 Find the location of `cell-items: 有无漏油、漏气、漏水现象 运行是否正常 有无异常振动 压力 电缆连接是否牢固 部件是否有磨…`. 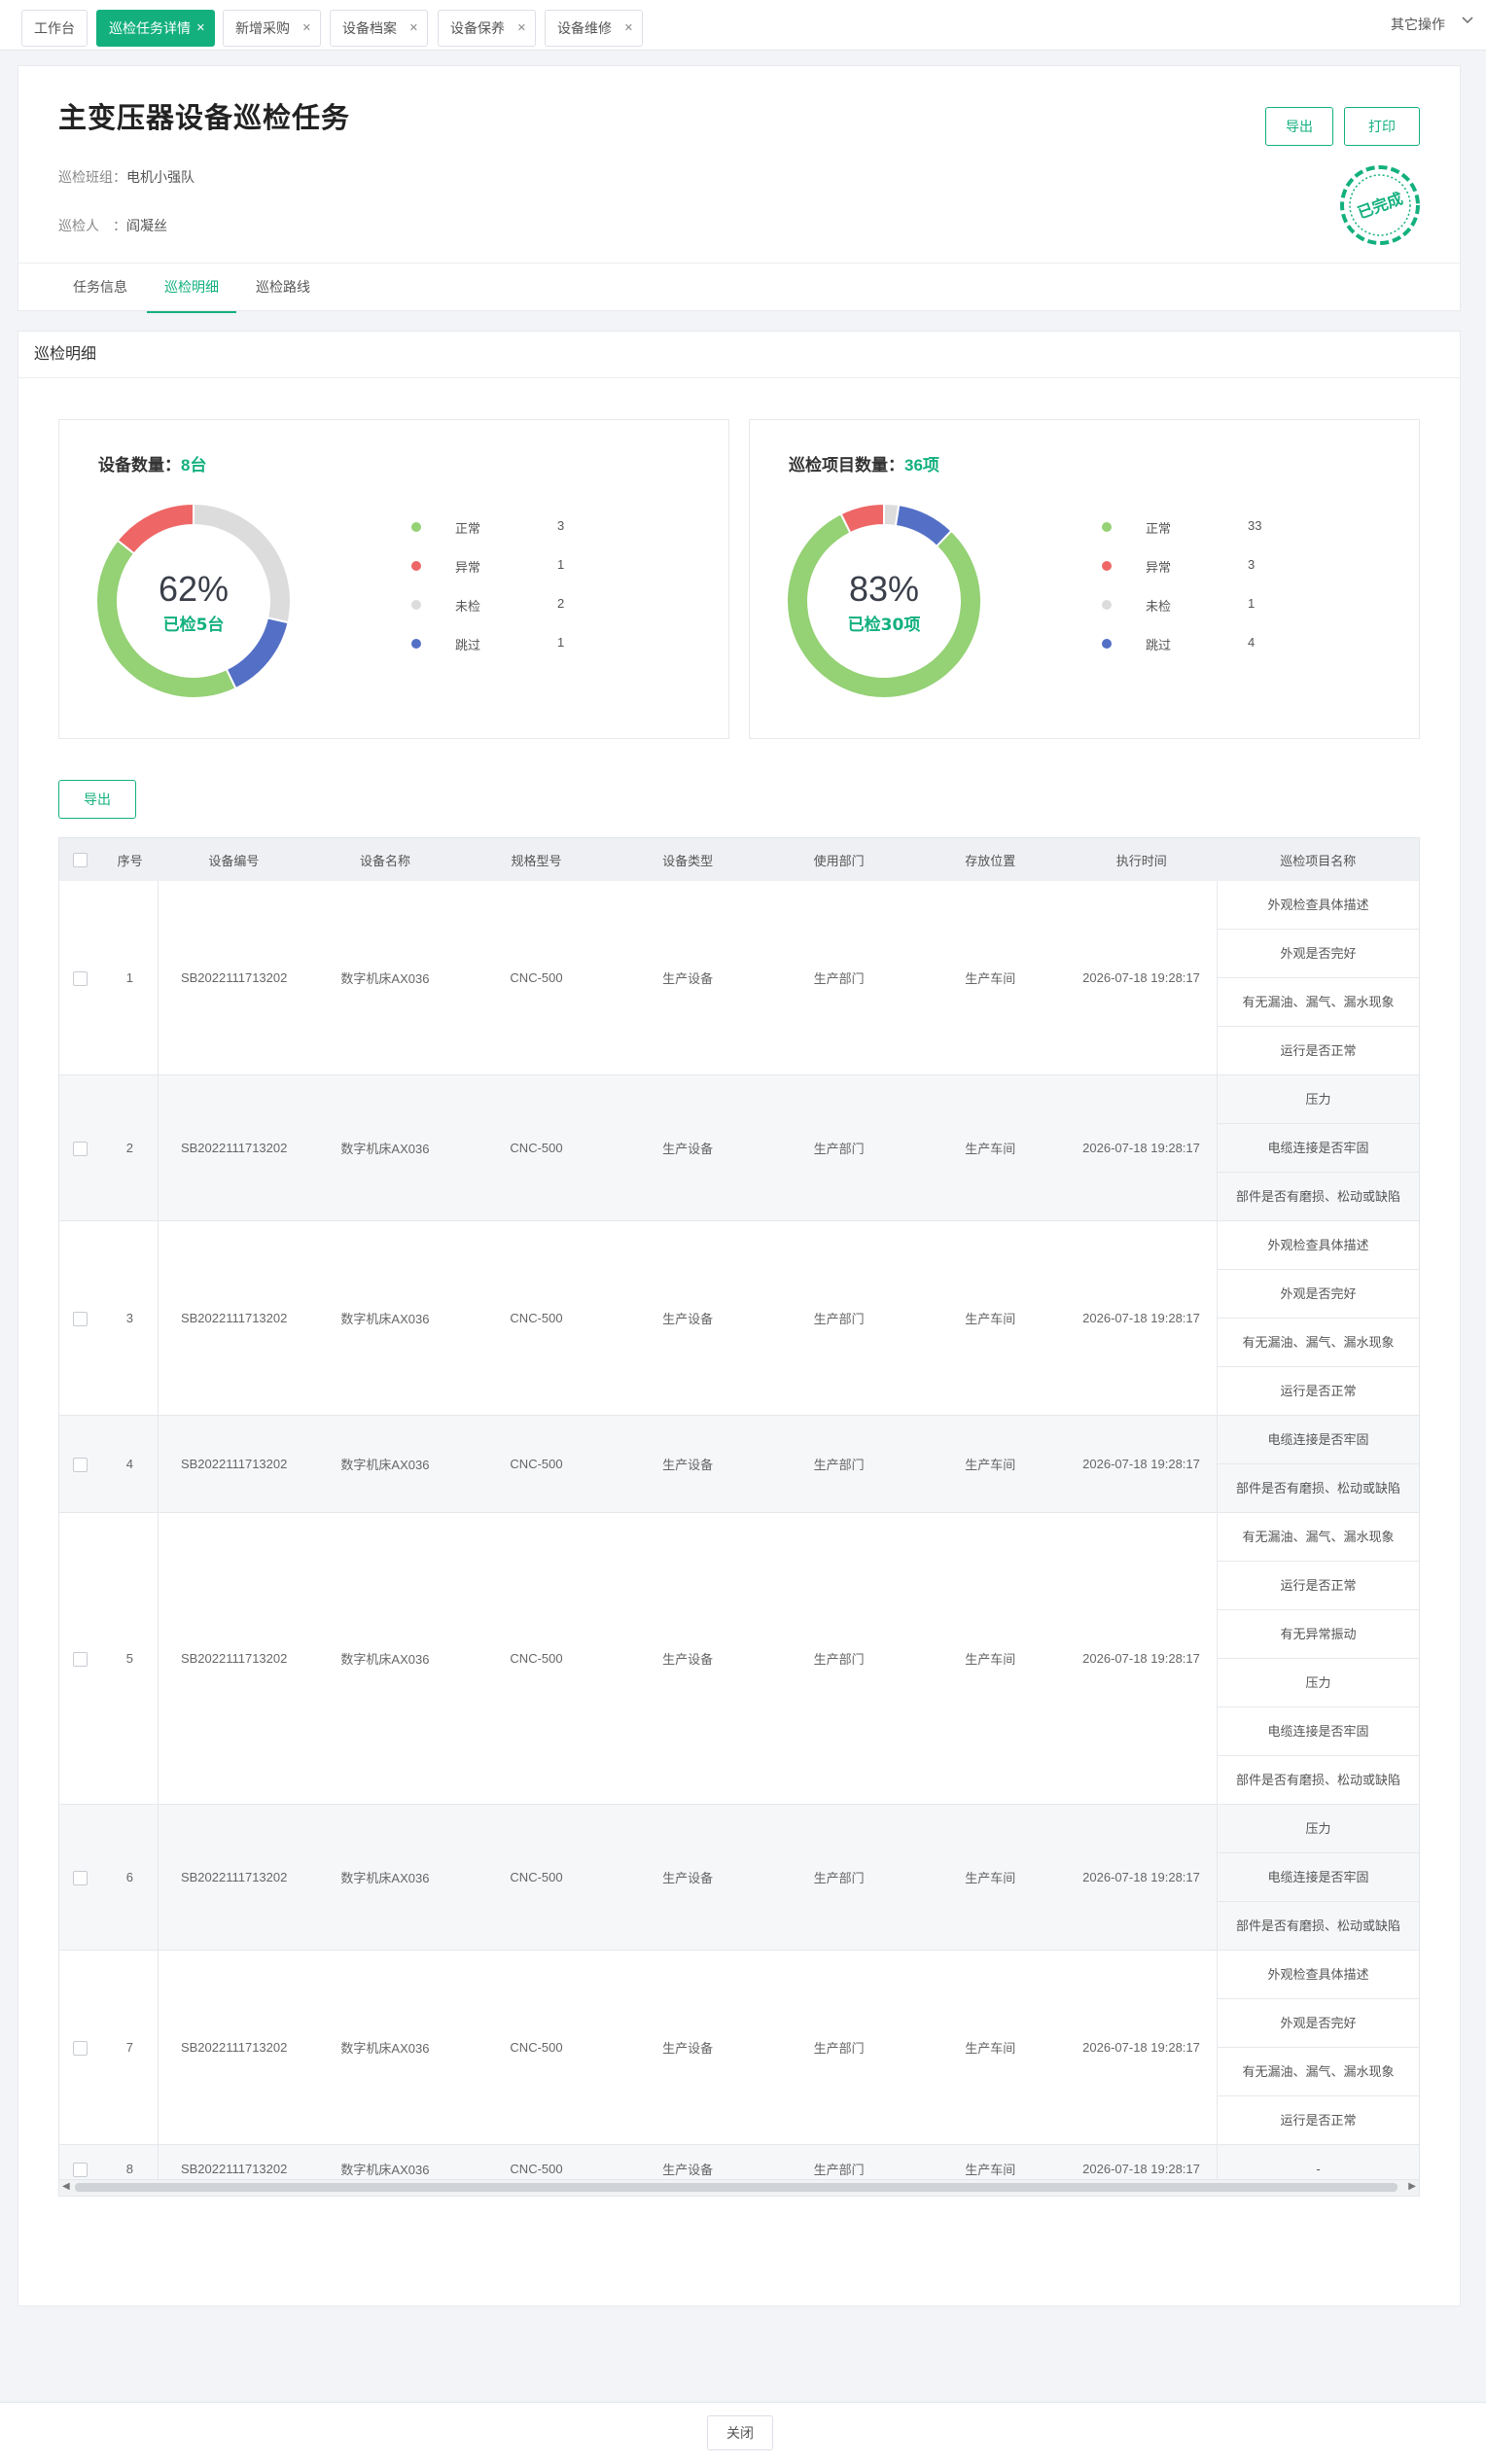

cell-items: 有无漏油、漏气、漏水现象 运行是否正常 有无异常振动 压力 电缆连接是否牢固 部件是否有磨… is located at coordinates (1318, 1658).